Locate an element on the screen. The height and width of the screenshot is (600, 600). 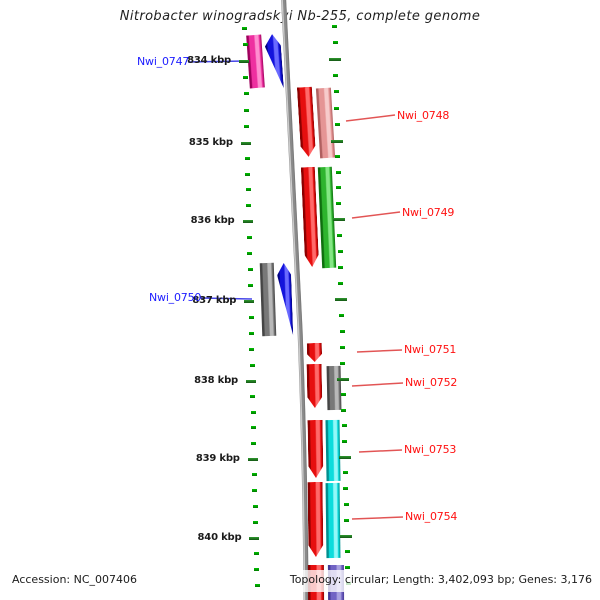
kbp-tick-label: 836 kbp is located at coordinates (212, 220).